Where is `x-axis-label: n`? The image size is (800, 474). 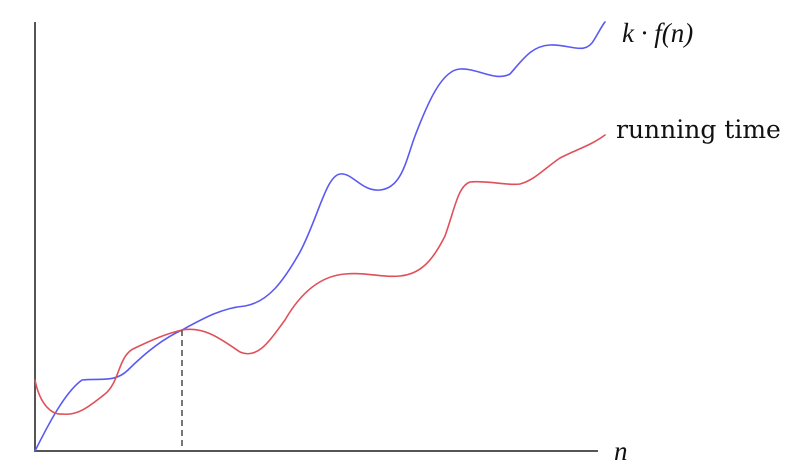
x-axis-label: n is located at coordinates (621, 451).